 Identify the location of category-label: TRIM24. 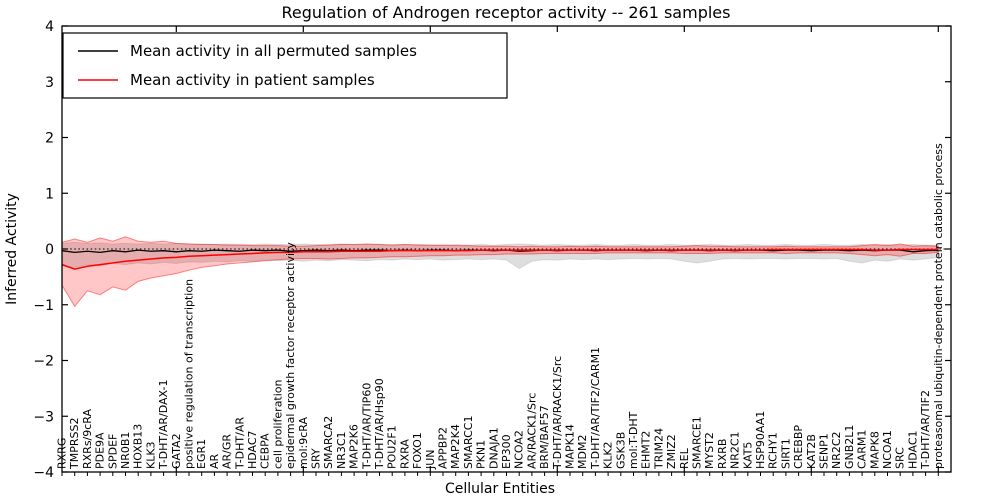
(658, 449).